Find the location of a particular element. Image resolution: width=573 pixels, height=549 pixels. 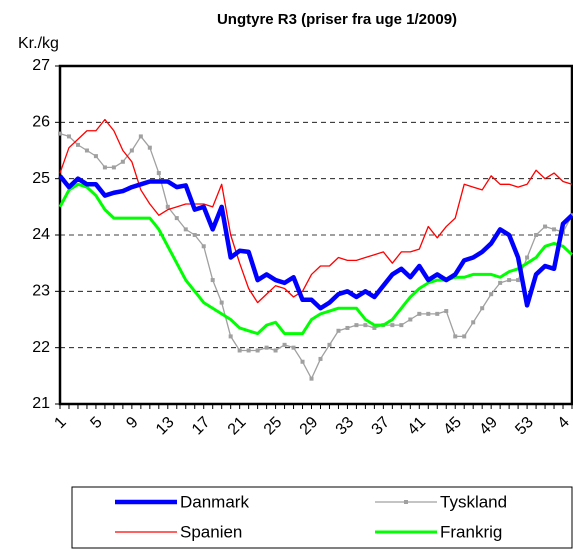

x-tick-label: 49 is located at coordinates (488, 426).